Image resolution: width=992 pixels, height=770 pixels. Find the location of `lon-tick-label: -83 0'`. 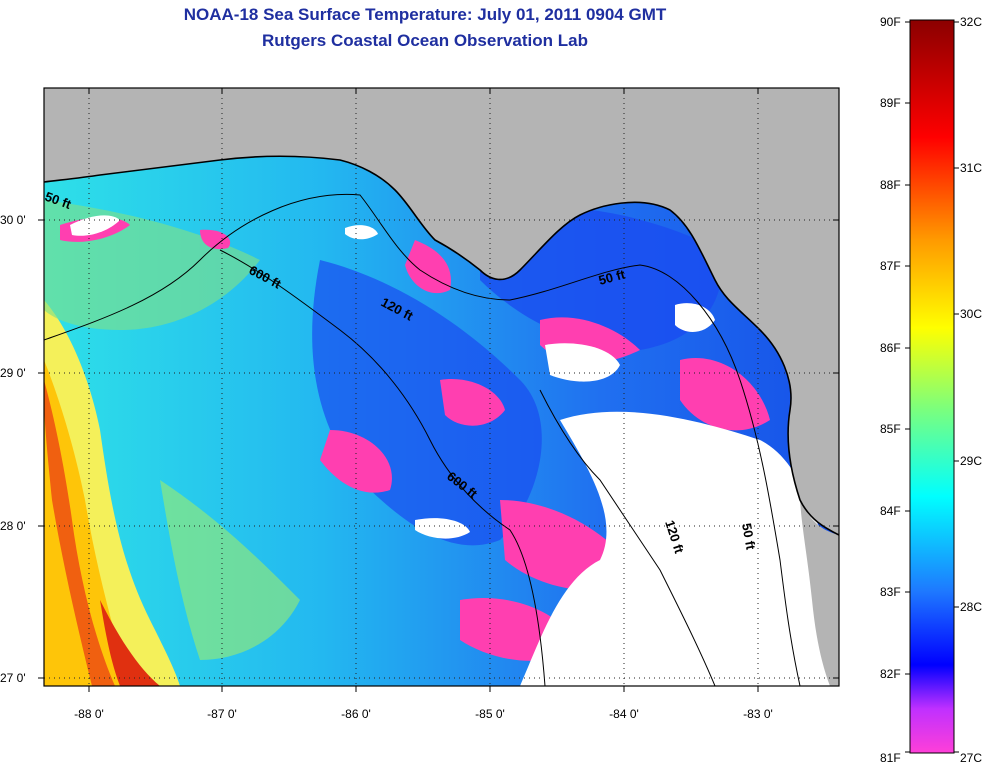

lon-tick-label: -83 0' is located at coordinates (758, 714).